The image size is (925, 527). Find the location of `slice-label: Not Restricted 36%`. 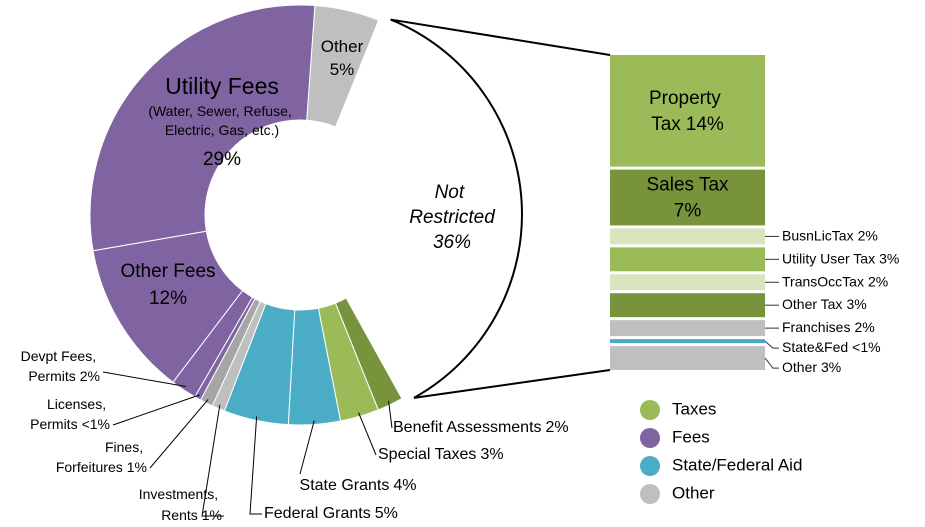

slice-label: Not Restricted 36% is located at coordinates (452, 217).